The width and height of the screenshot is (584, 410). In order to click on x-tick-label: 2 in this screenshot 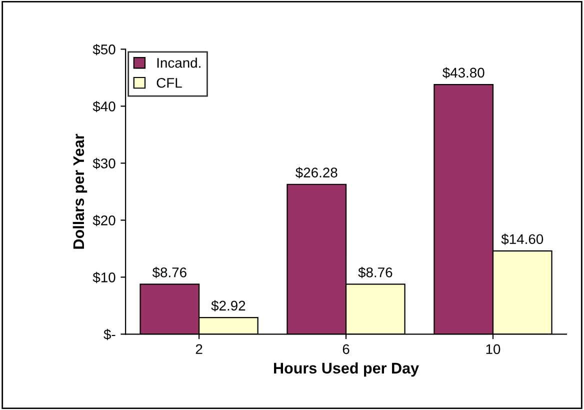, I will do `click(199, 349)`.